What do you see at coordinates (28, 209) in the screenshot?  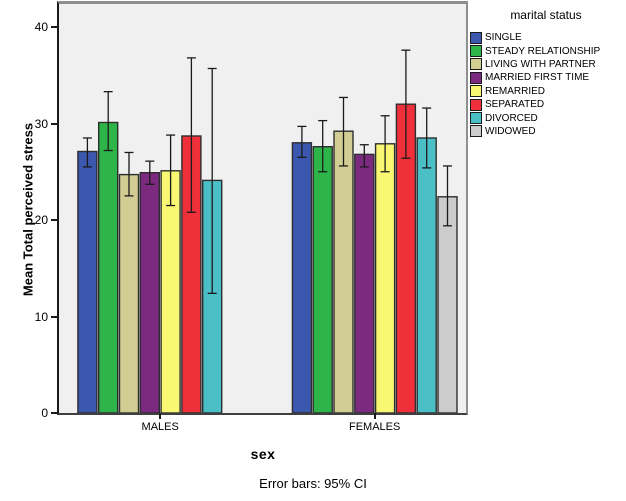 I see `y-axis-title: Mean Total perceived stress` at bounding box center [28, 209].